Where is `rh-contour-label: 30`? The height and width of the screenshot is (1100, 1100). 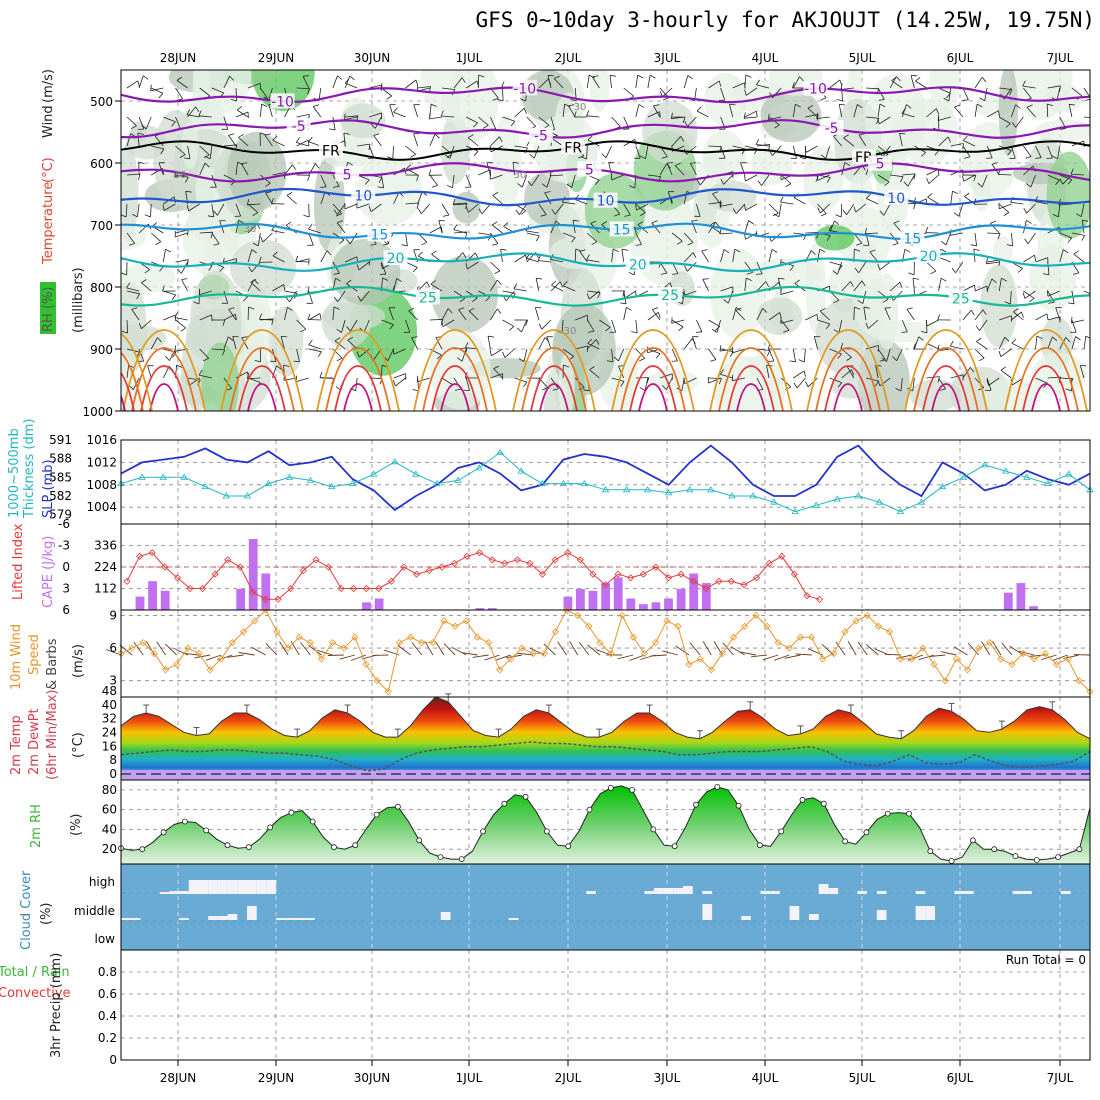 rh-contour-label: 30 is located at coordinates (580, 107).